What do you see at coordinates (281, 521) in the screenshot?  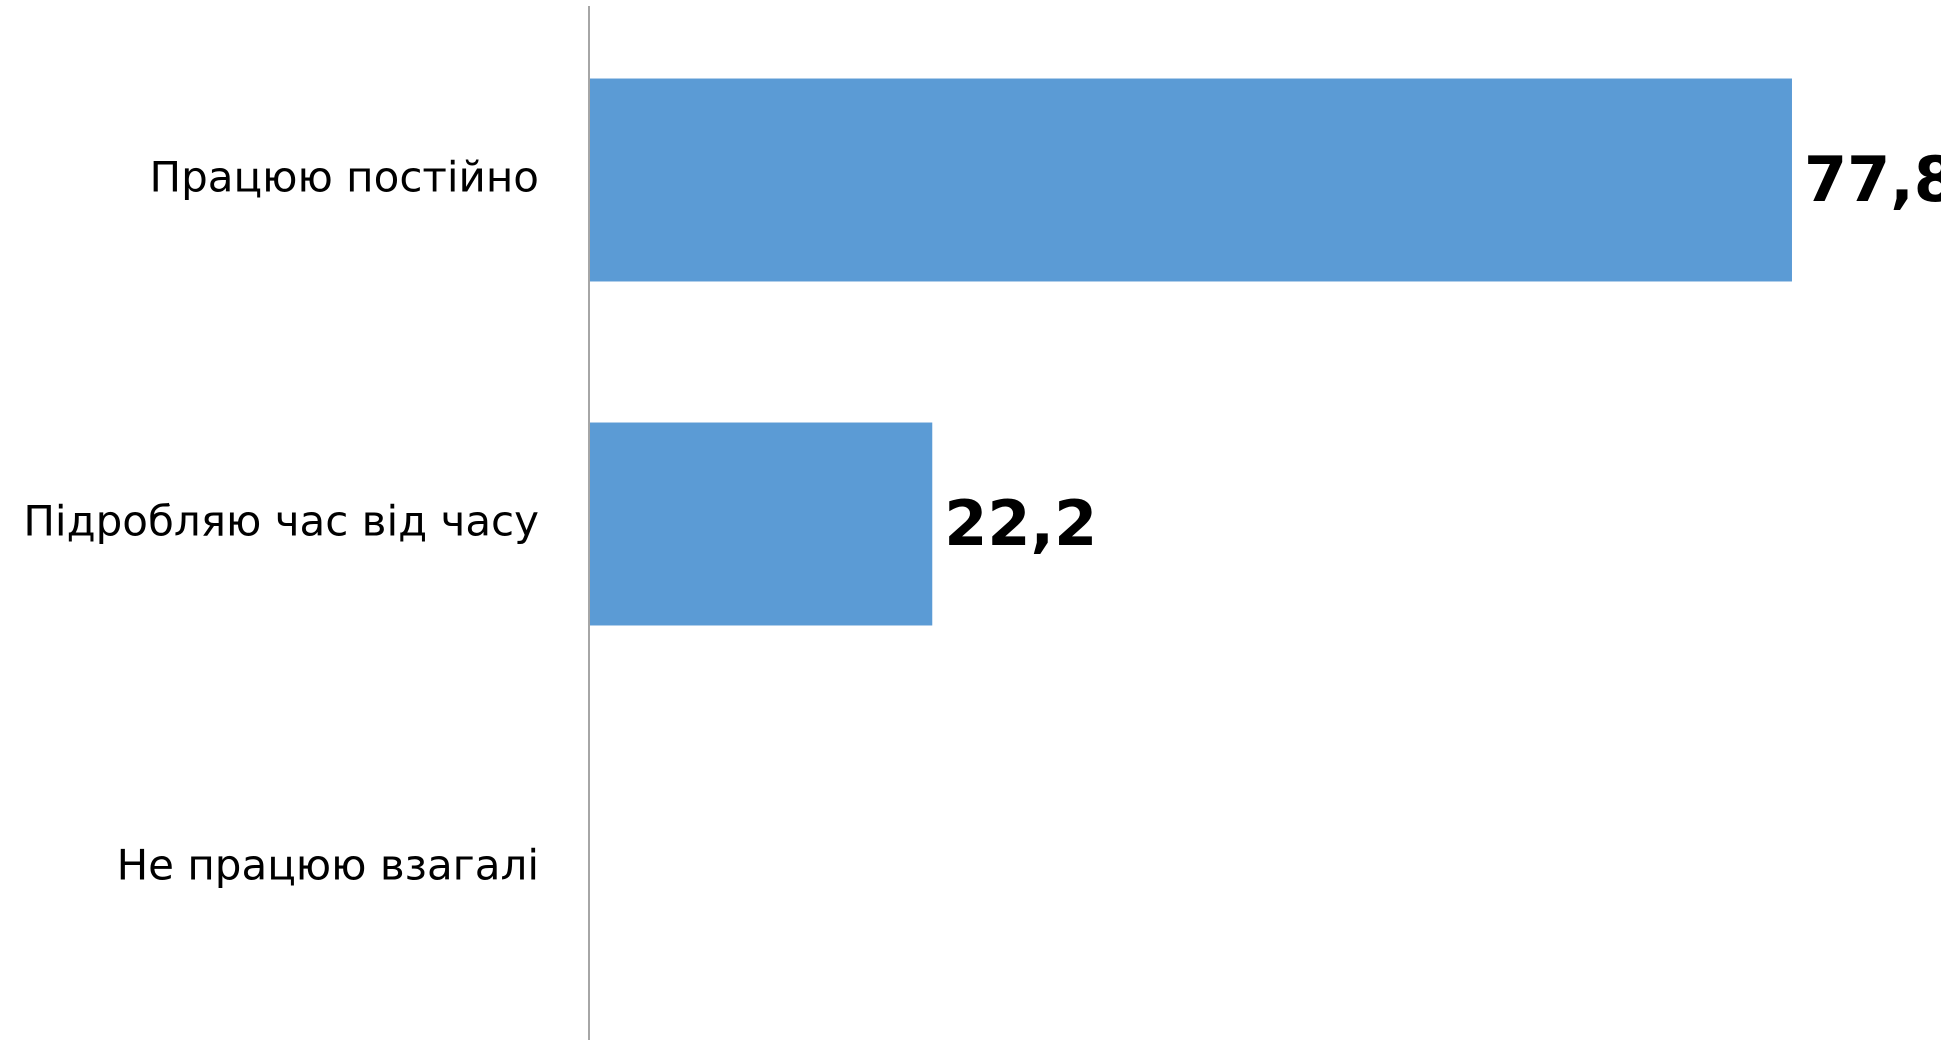 I see `category-label: Підробляю час від часу` at bounding box center [281, 521].